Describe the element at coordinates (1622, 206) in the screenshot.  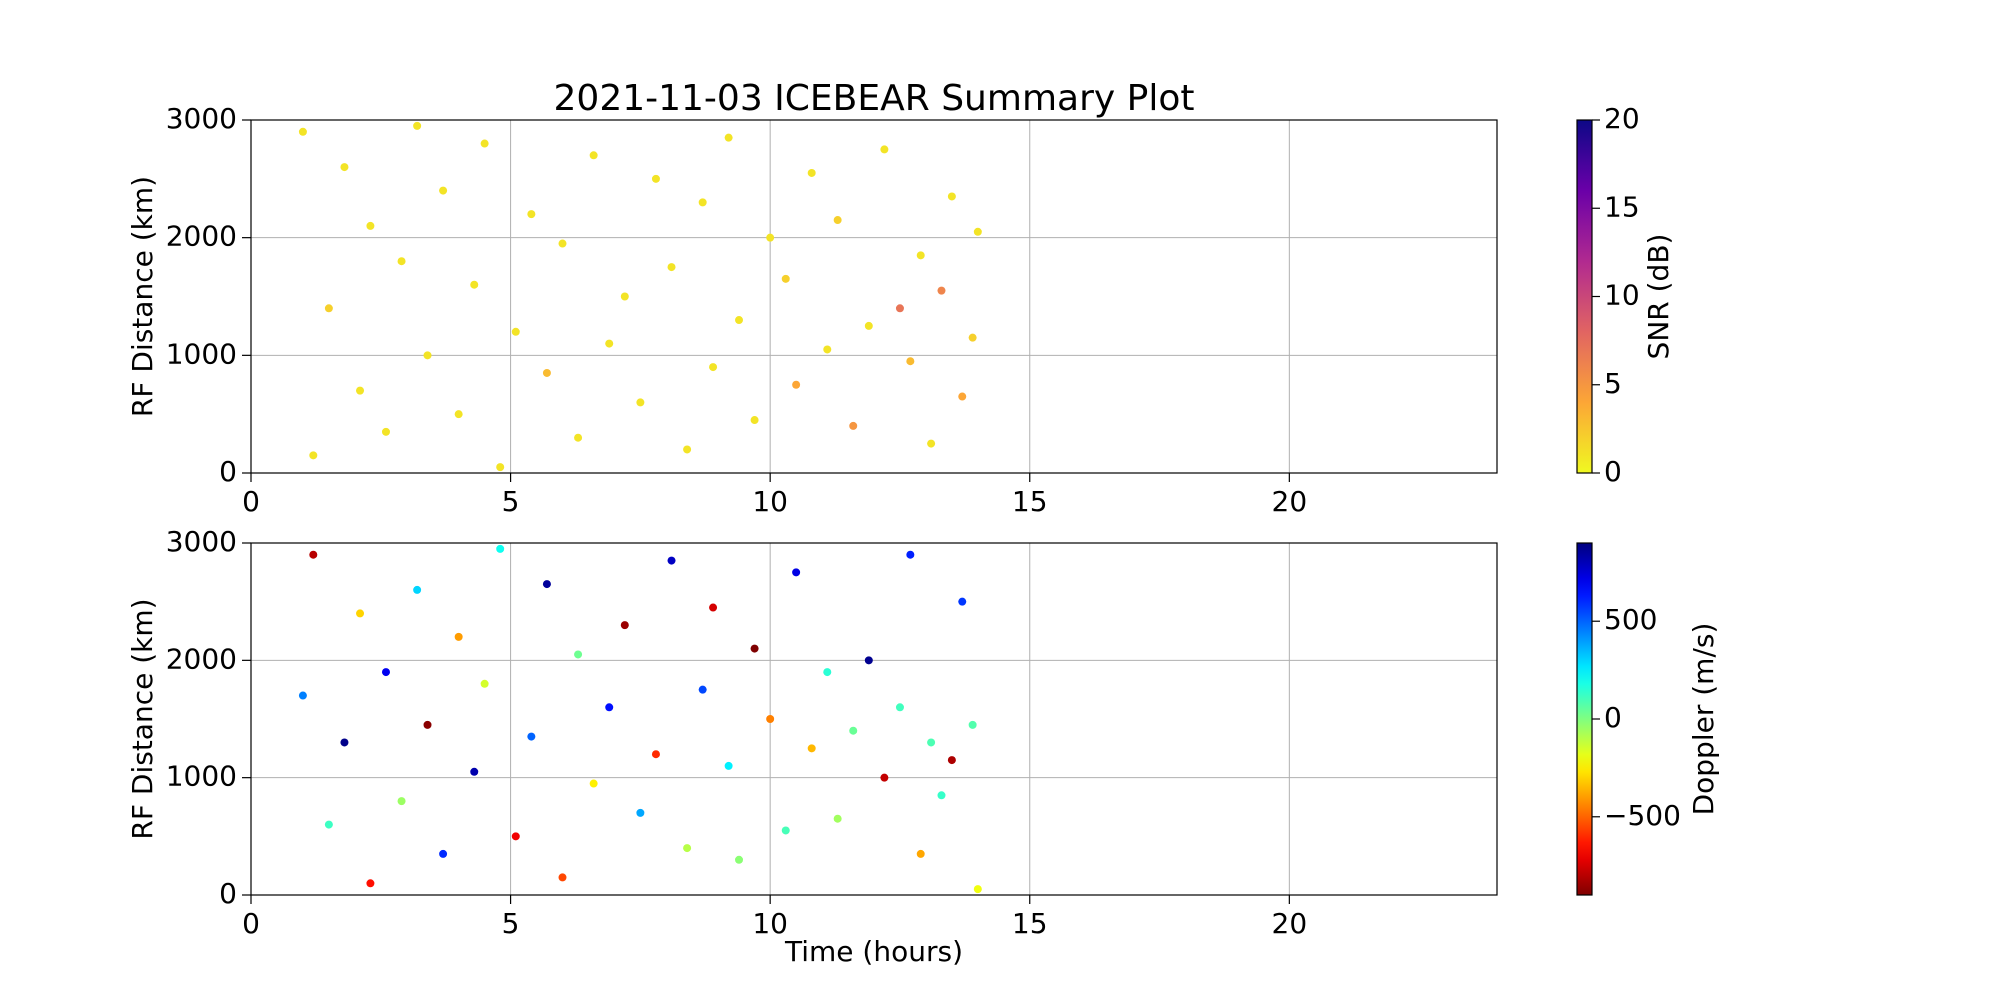
I see `colorbar-tick-label: 15` at that location.